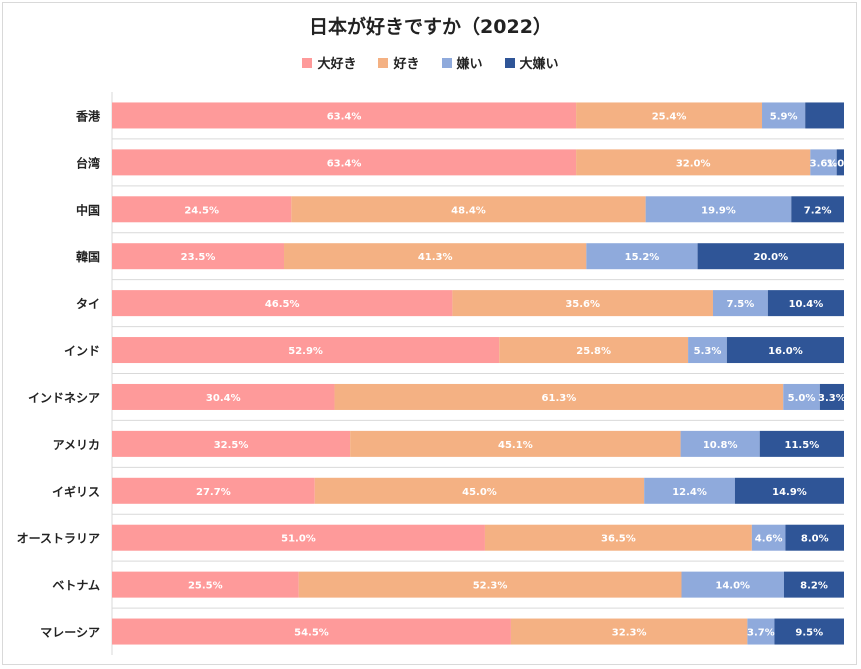 The image size is (861, 669). Describe the element at coordinates (88, 304) in the screenshot. I see `category-label: タイ` at that location.